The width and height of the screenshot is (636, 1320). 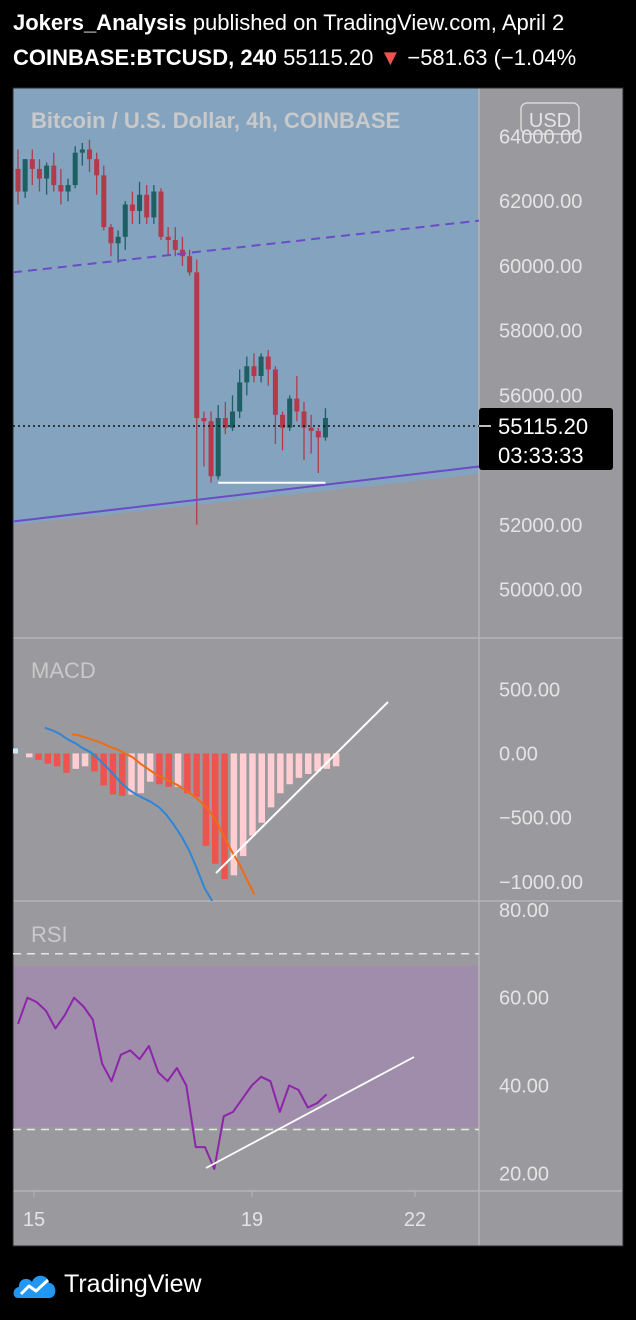 I want to click on rsi-title: RSI, so click(x=49, y=934).